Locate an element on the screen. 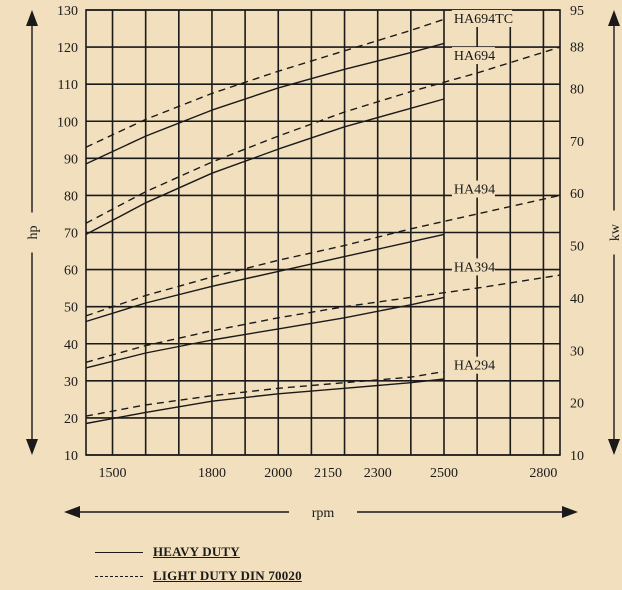  series-line-ha694tc-light is located at coordinates (265, 83).